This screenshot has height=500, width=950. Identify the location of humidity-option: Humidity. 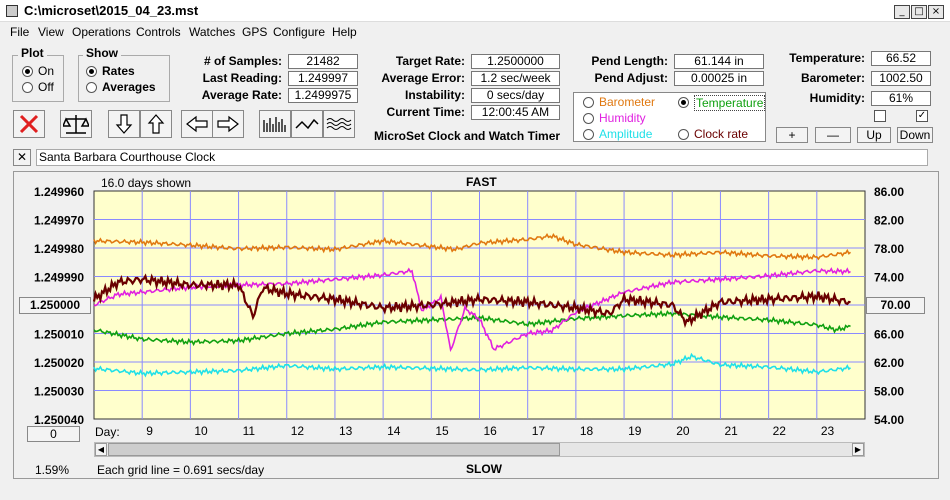
(622, 118).